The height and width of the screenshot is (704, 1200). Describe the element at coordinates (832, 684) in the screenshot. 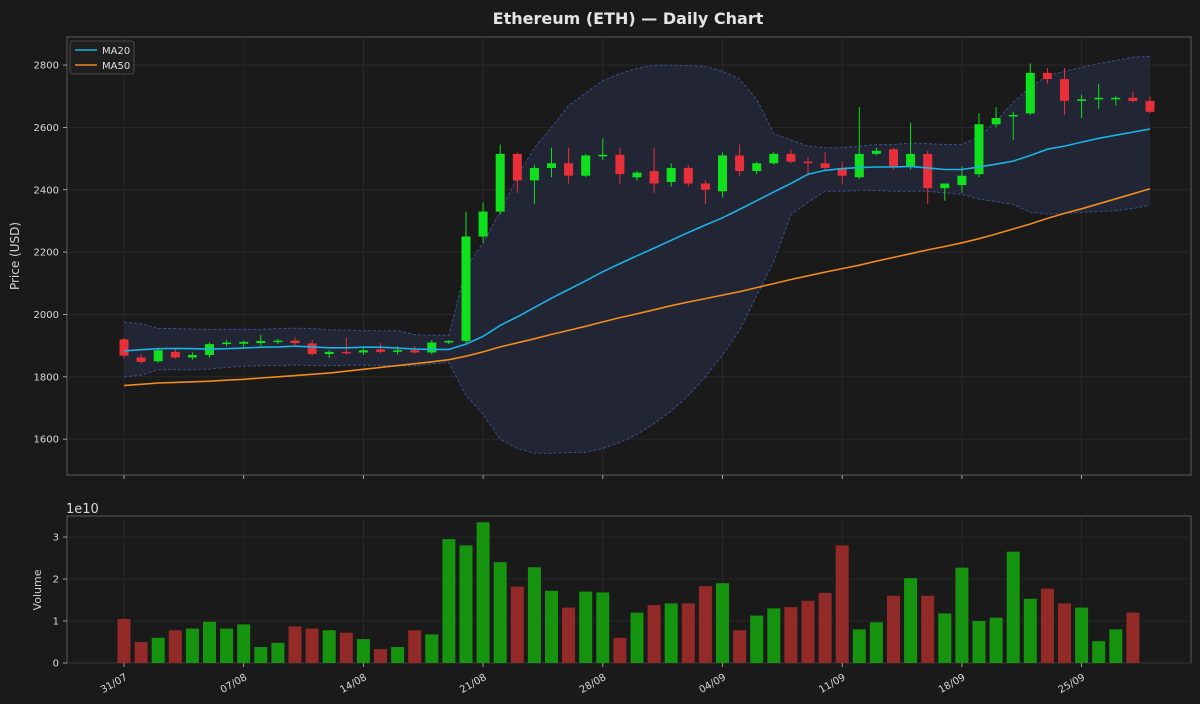

I see `xtick-label: 11/09` at that location.